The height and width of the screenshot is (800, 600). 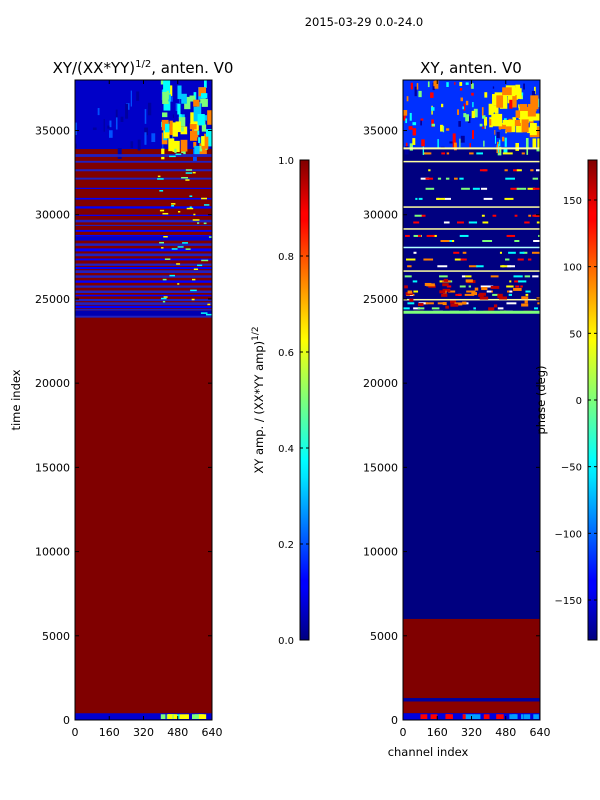 I want to click on y-tick-label: 30000, so click(x=380, y=215).